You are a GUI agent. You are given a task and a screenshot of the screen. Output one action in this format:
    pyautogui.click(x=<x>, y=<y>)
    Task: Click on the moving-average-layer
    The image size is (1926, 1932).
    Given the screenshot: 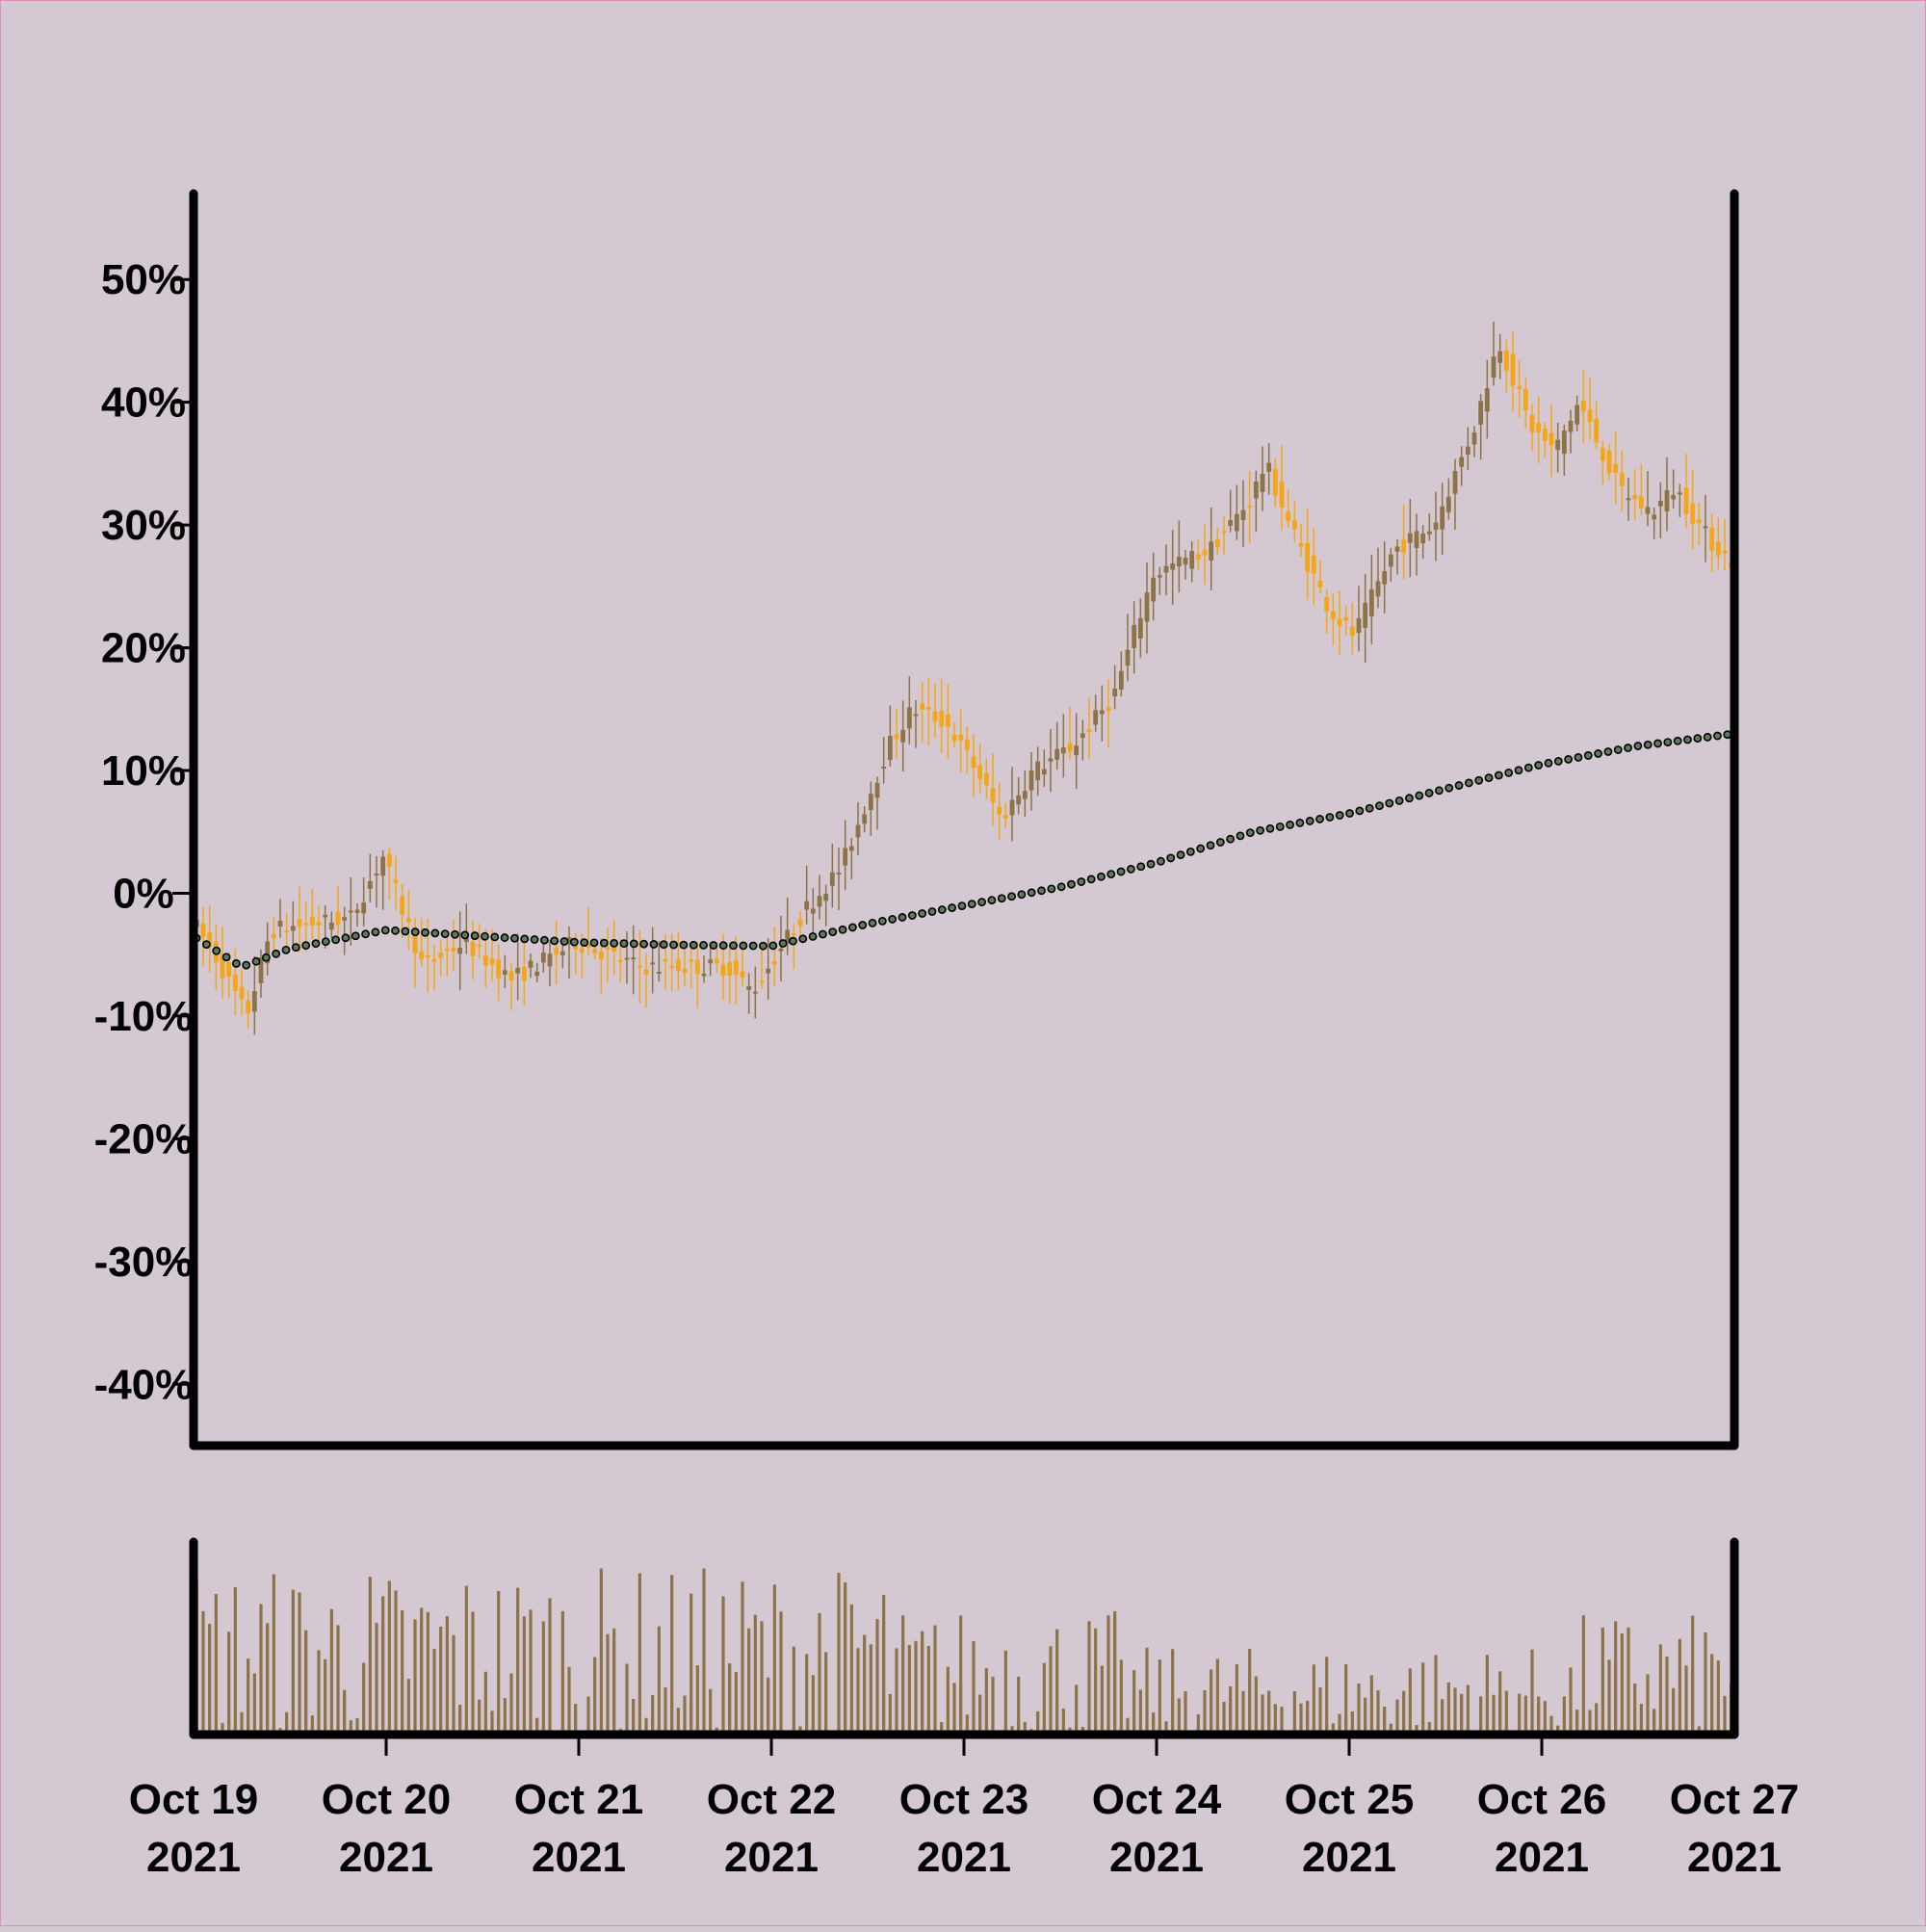 What is the action you would take?
    pyautogui.click(x=962, y=850)
    